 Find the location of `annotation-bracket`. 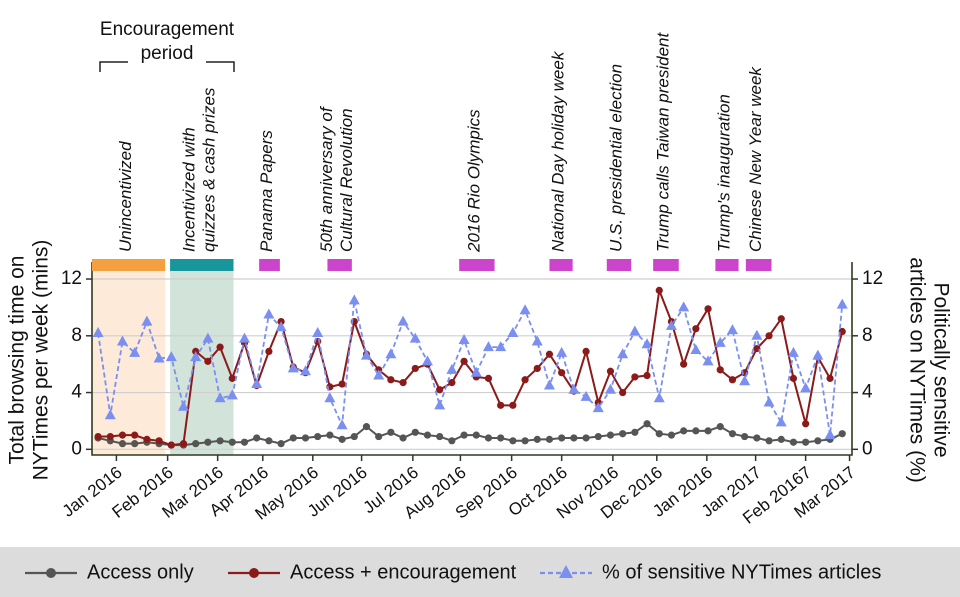

annotation-bracket is located at coordinates (167, 66).